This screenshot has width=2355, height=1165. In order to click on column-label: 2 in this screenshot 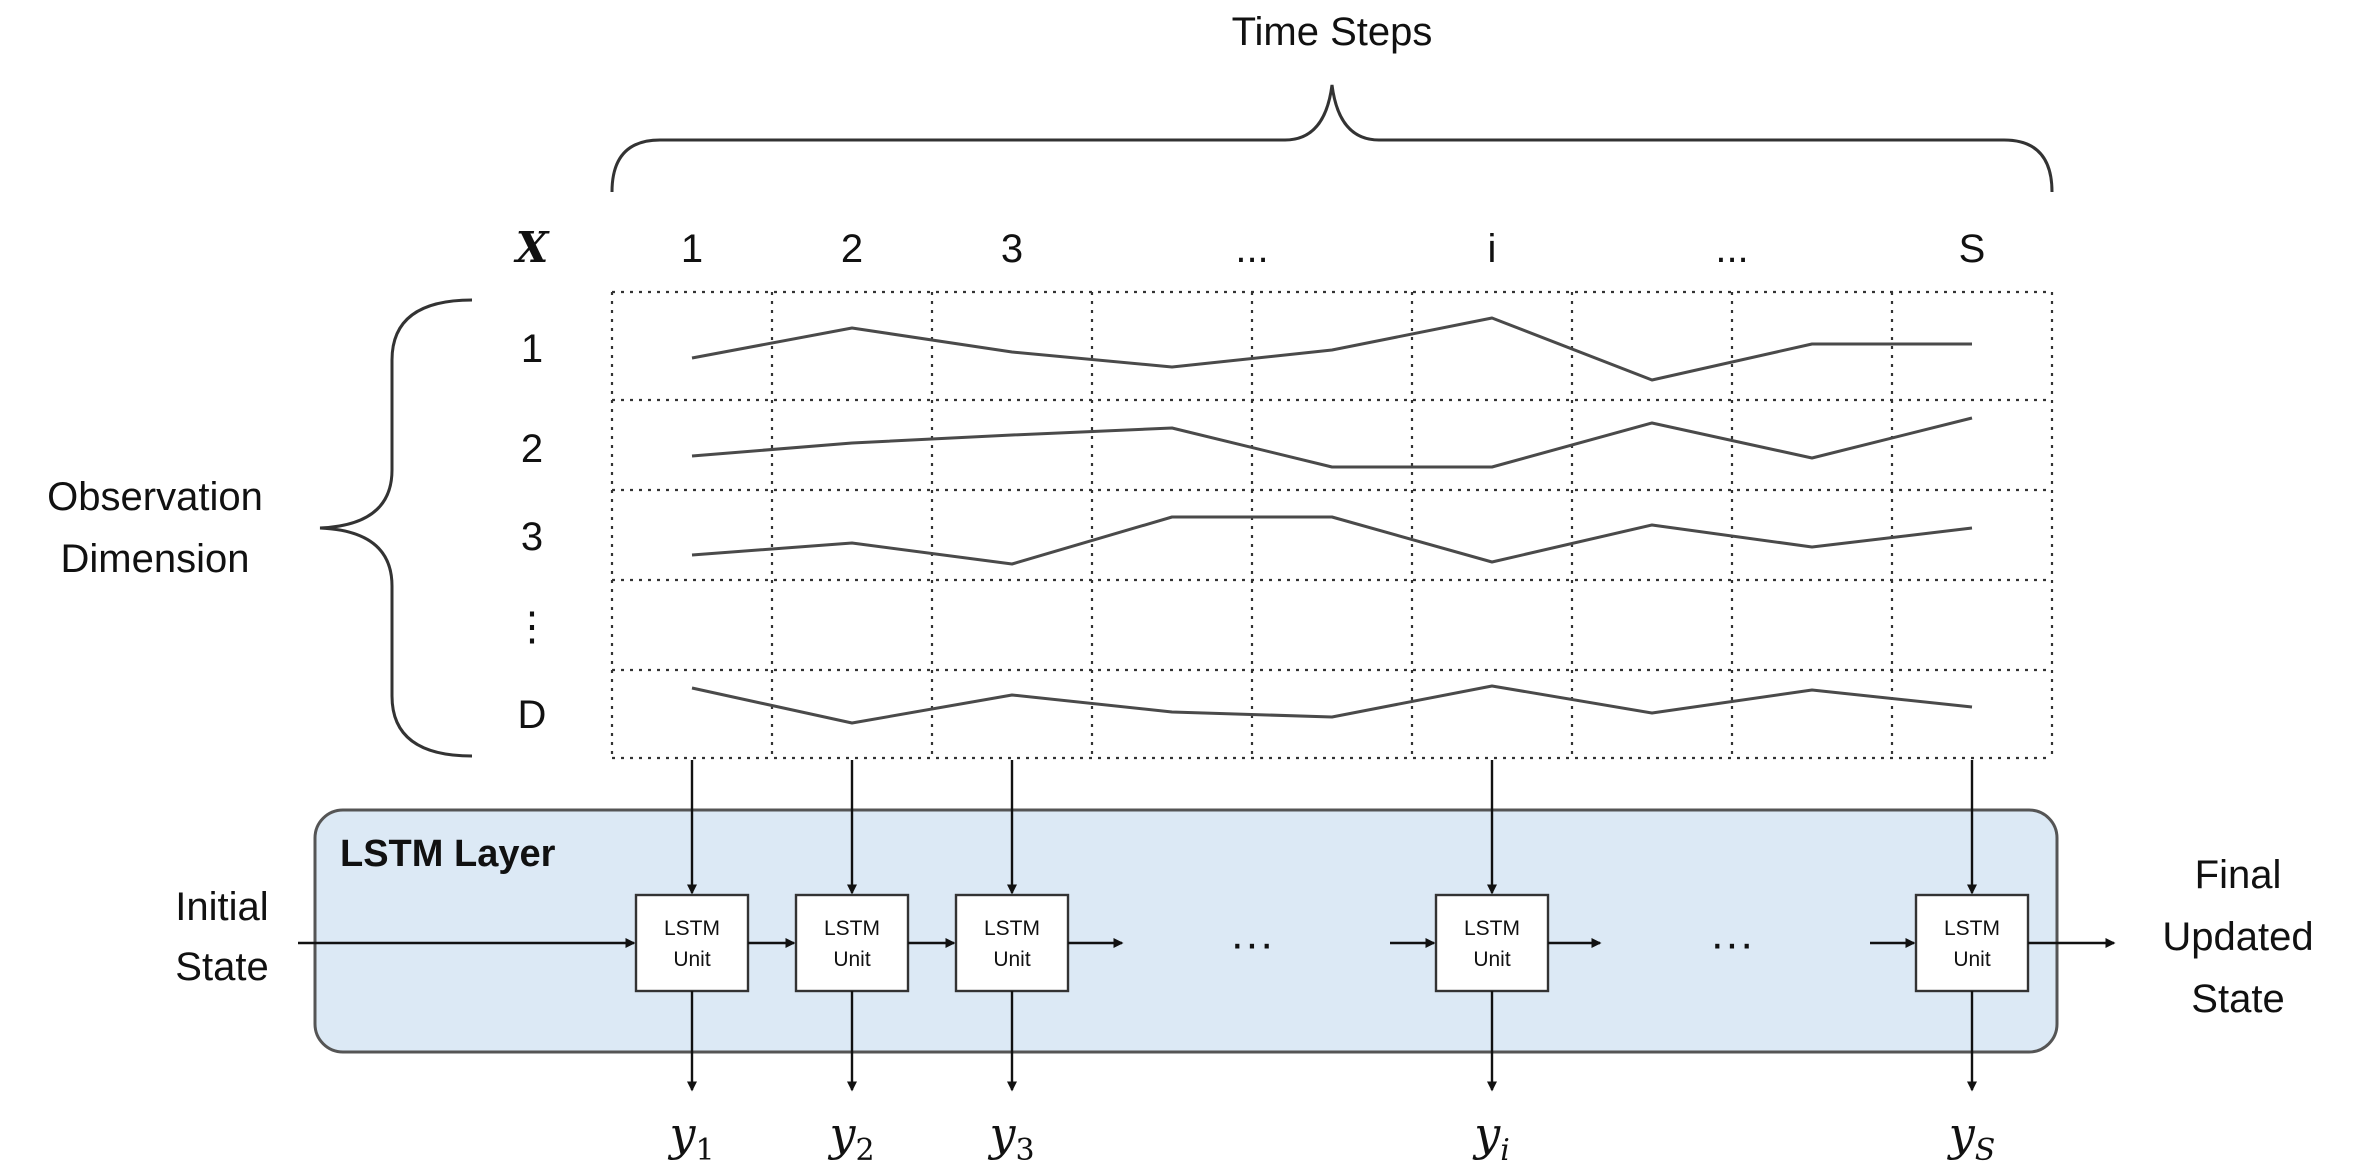, I will do `click(852, 249)`.